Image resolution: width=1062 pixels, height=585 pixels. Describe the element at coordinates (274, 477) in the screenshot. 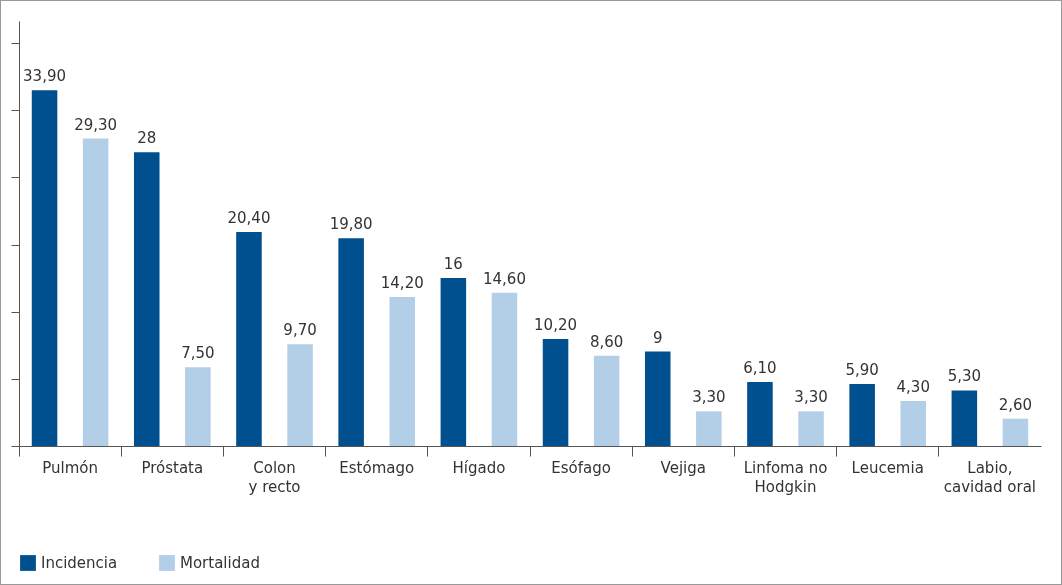

I see `x-tick-label: Colon y recto` at that location.